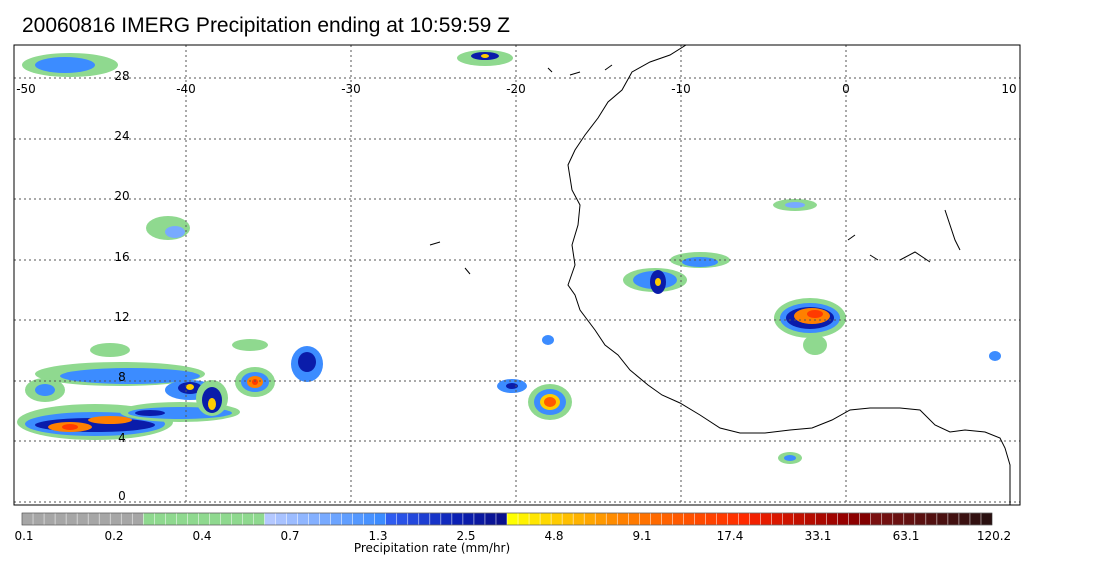  What do you see at coordinates (516, 89) in the screenshot?
I see `longitude-labels: -50 -40 -30 -20 -10 0 10` at bounding box center [516, 89].